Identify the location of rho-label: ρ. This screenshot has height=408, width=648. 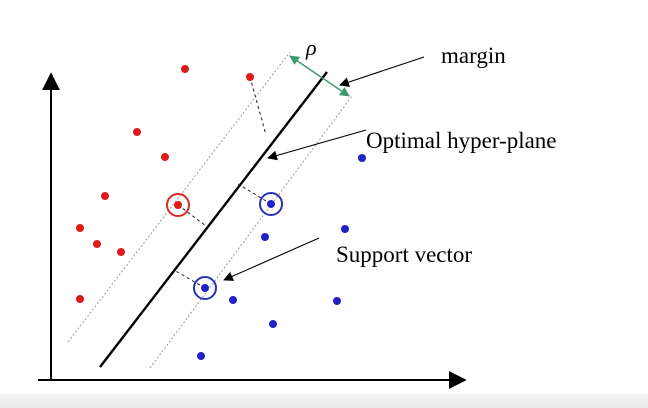
(311, 47).